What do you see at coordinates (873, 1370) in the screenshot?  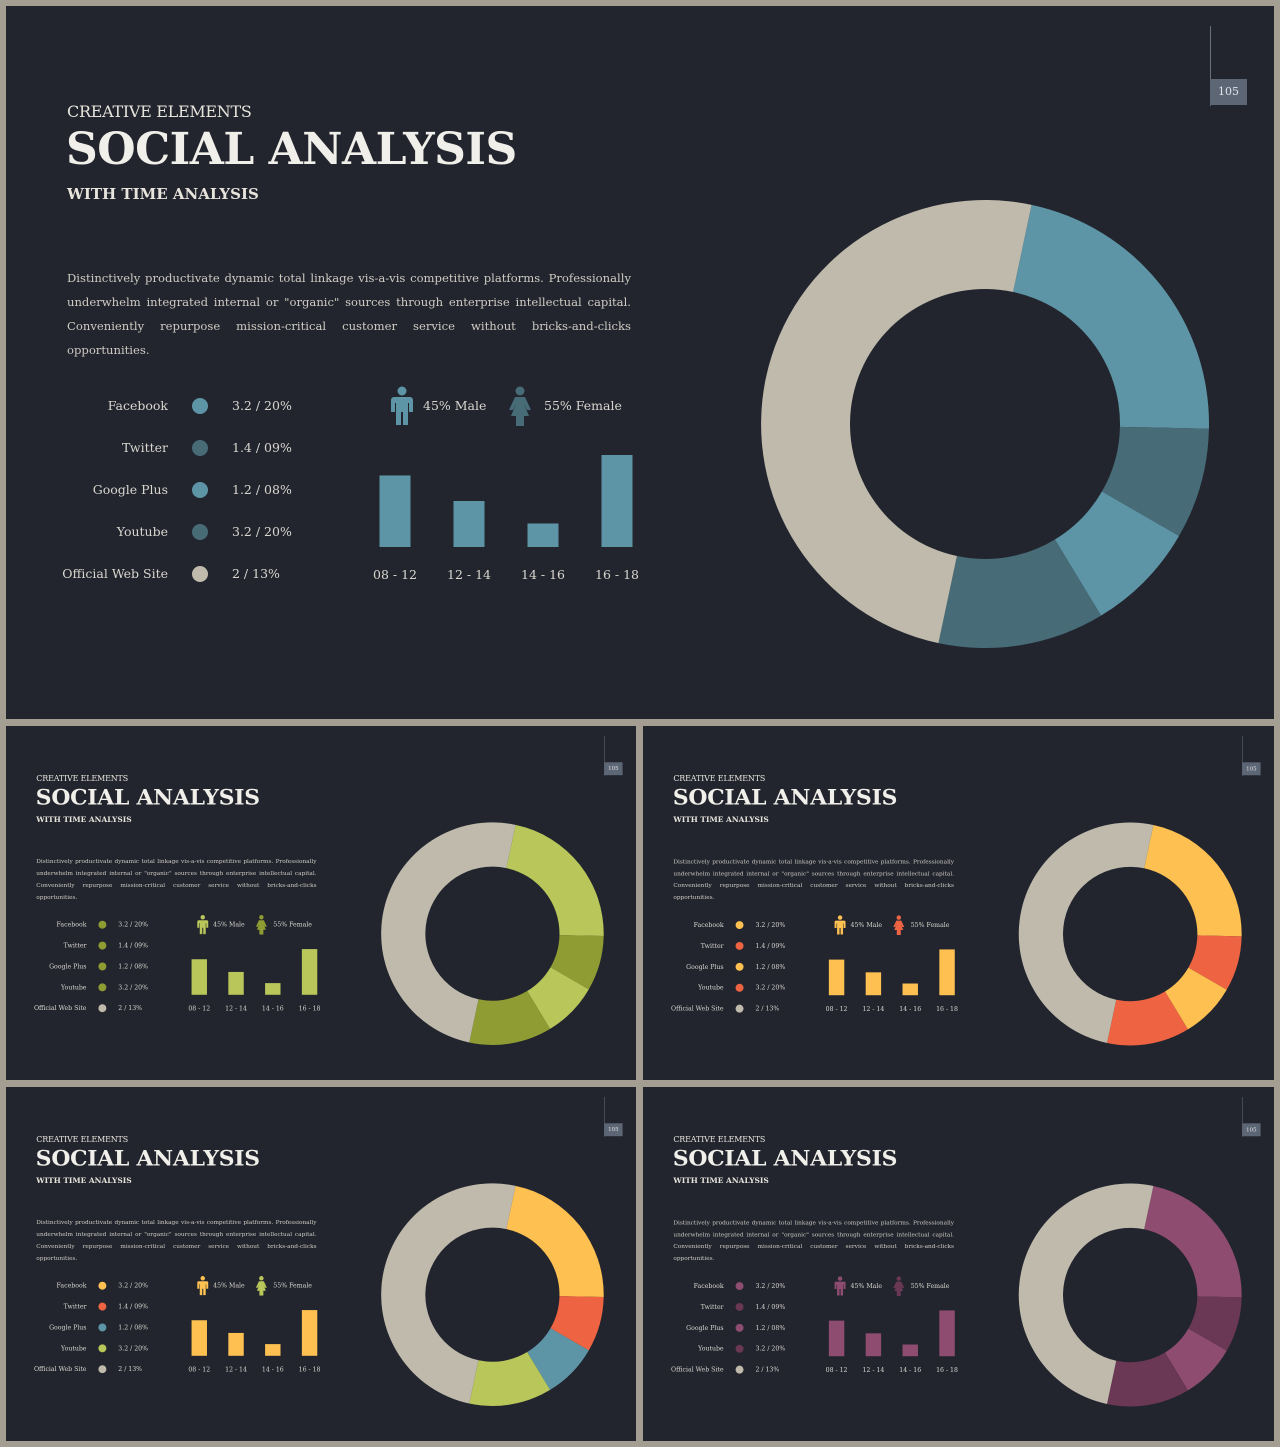 I see `bar-category-label: 12 - 14` at bounding box center [873, 1370].